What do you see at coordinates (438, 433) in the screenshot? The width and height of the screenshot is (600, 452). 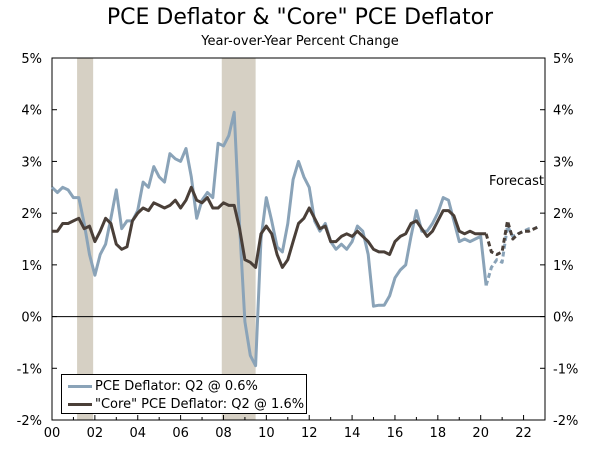 I see `x-tick-label: 18` at bounding box center [438, 433].